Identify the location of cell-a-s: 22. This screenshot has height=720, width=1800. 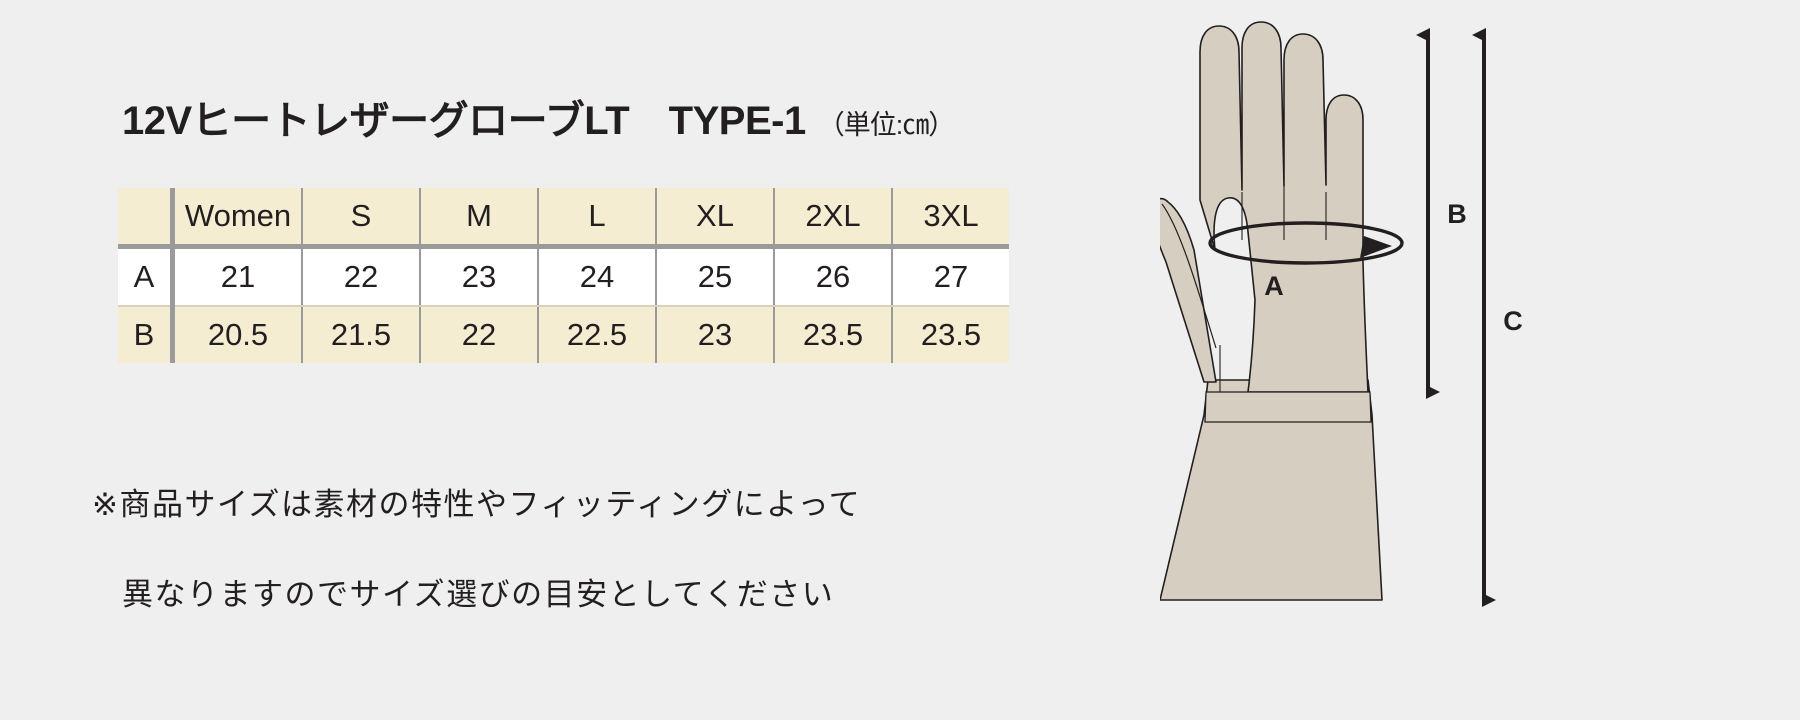
(361, 276).